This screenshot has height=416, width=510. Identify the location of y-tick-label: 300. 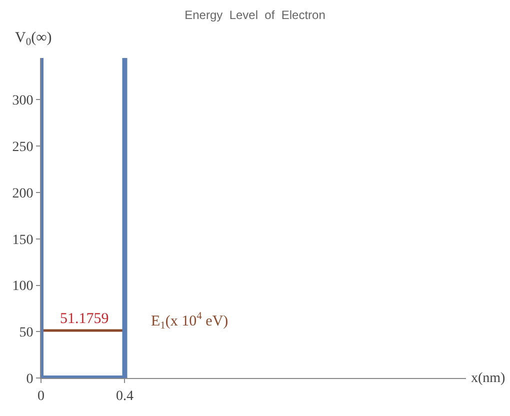
(23, 101).